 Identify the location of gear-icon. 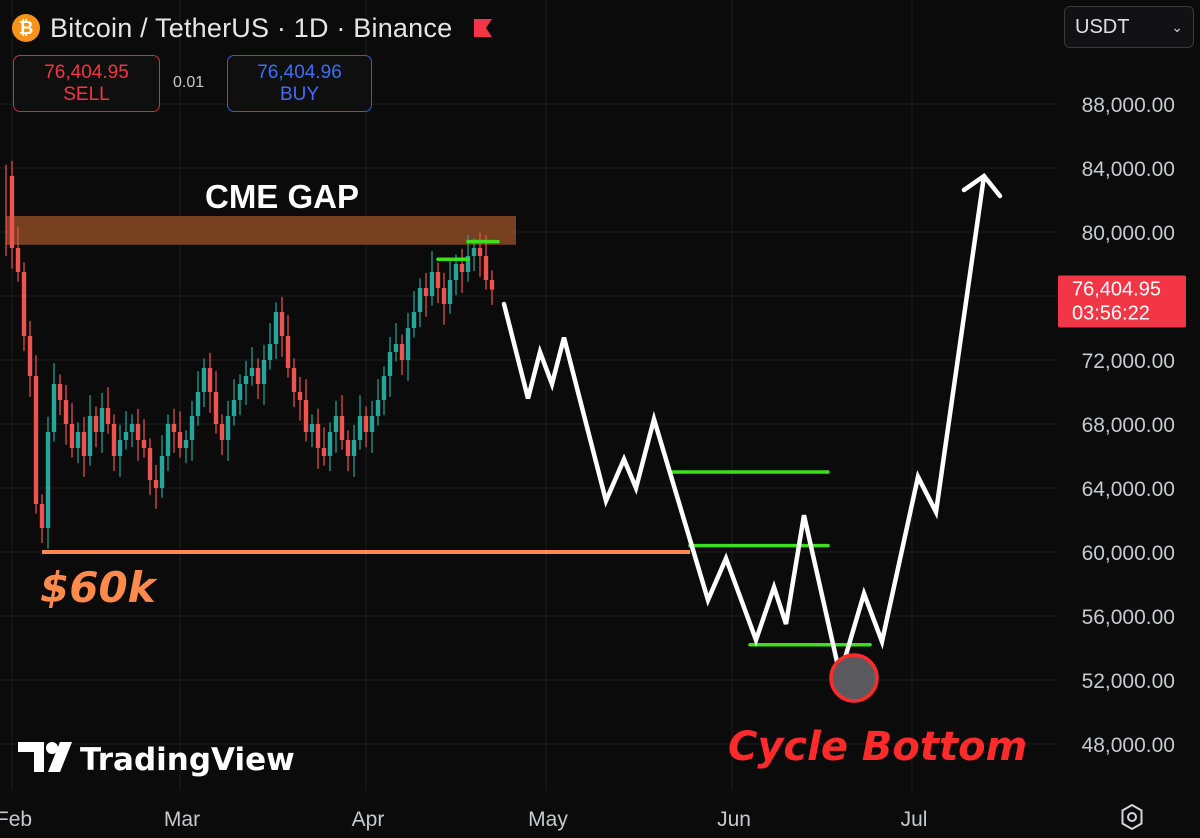
(1132, 817).